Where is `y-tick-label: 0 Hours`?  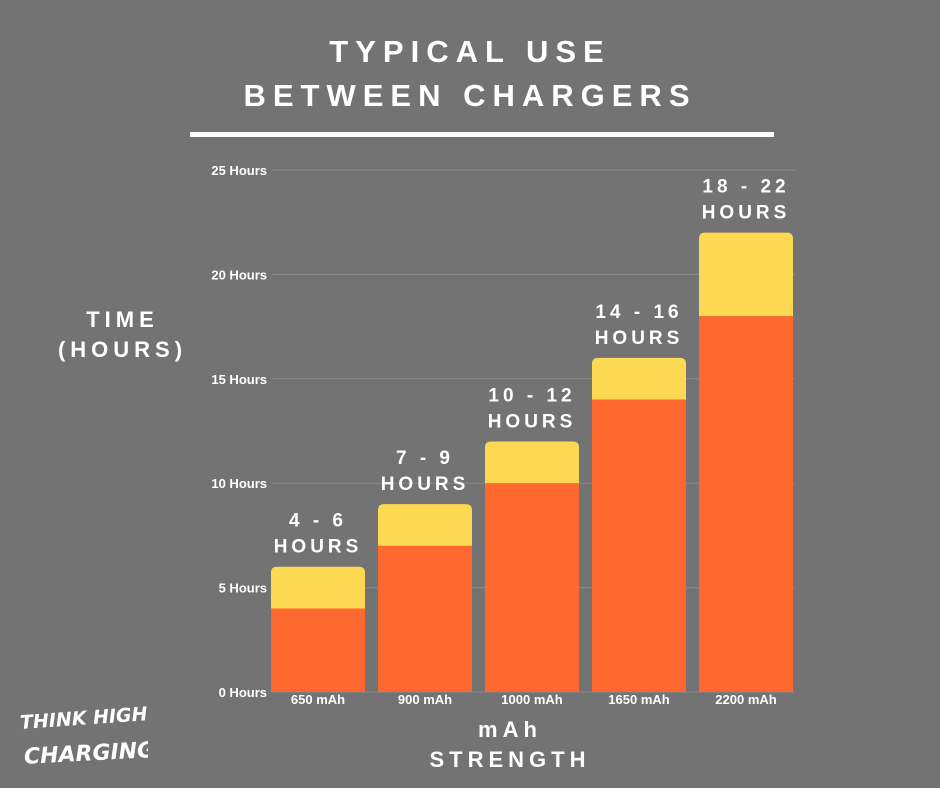
y-tick-label: 0 Hours is located at coordinates (243, 692).